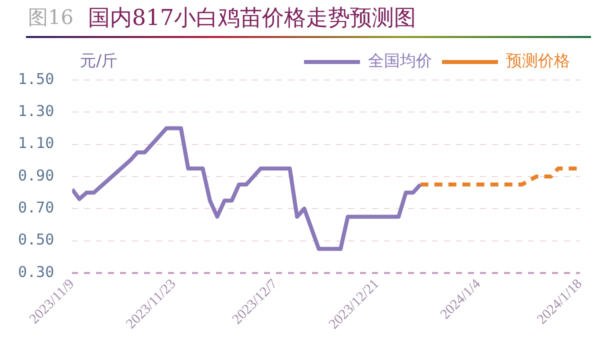 The height and width of the screenshot is (338, 606). What do you see at coordinates (36, 175) in the screenshot?
I see `y-tick-label: 0.90` at bounding box center [36, 175].